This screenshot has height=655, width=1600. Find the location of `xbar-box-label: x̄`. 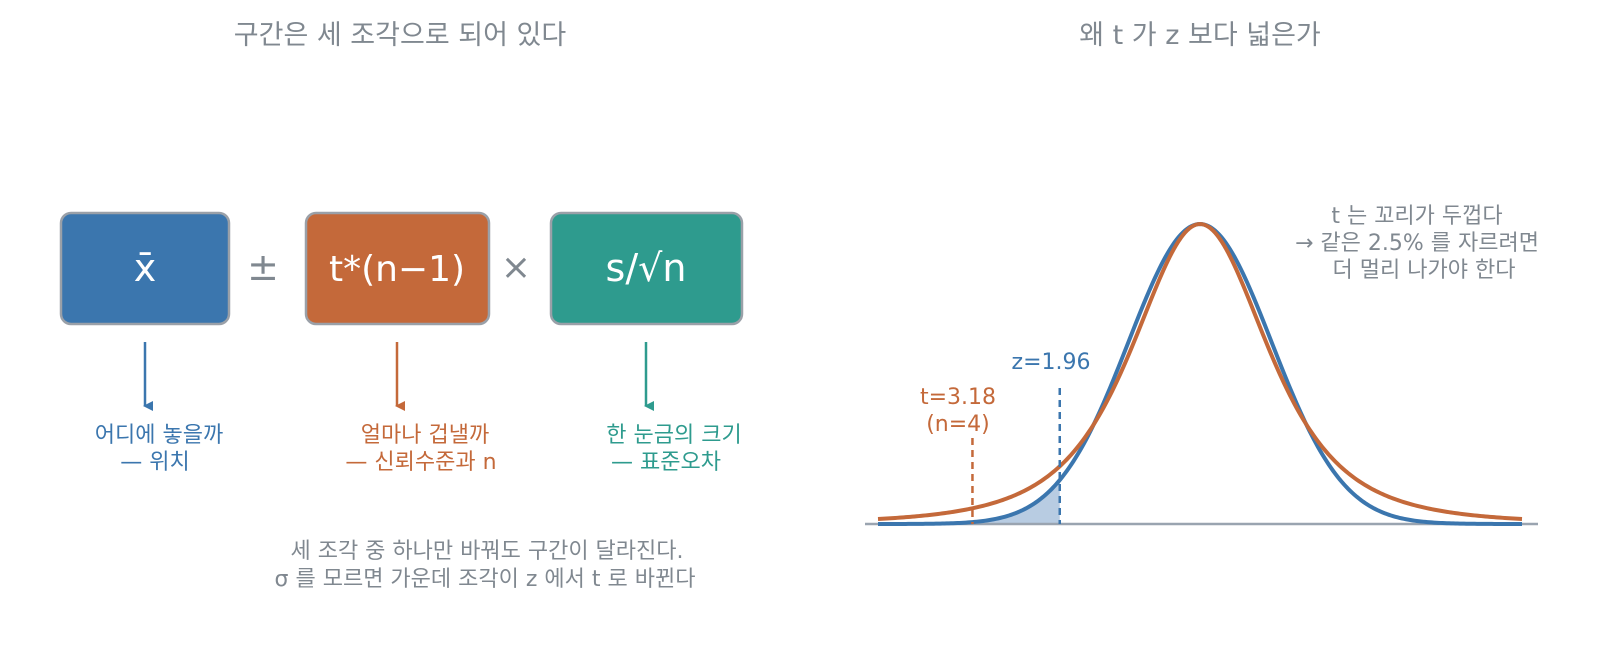

xbar-box-label: x̄ is located at coordinates (145, 268).